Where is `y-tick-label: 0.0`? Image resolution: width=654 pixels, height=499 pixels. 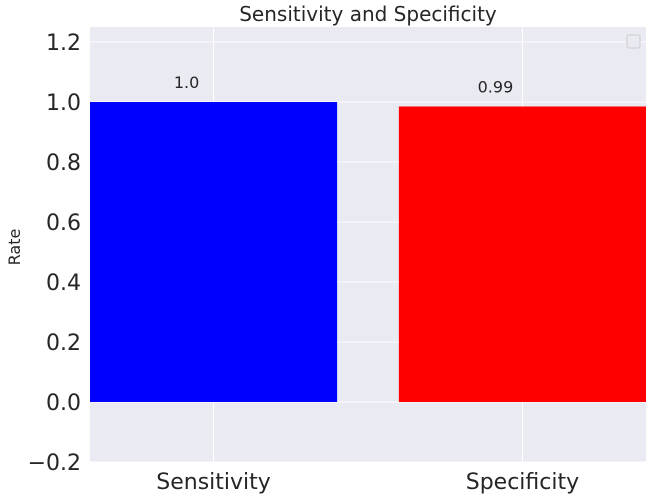 y-tick-label: 0.0 is located at coordinates (63, 403).